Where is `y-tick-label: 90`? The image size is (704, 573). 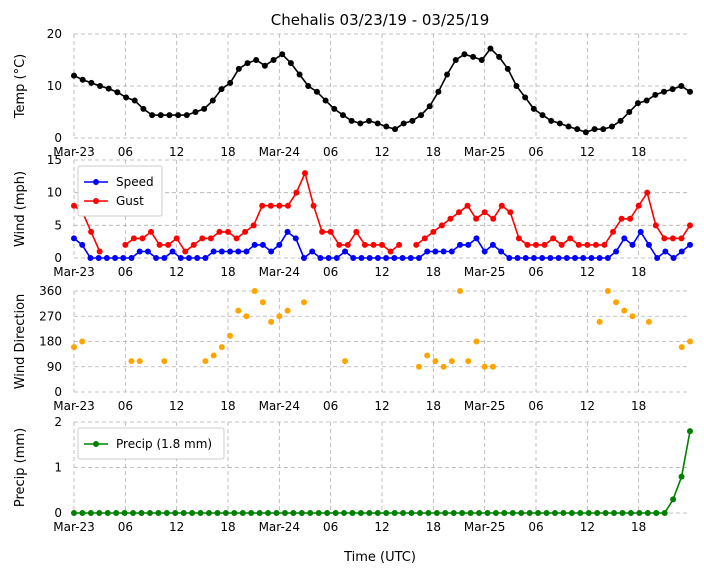 y-tick-label: 90 is located at coordinates (54, 367).